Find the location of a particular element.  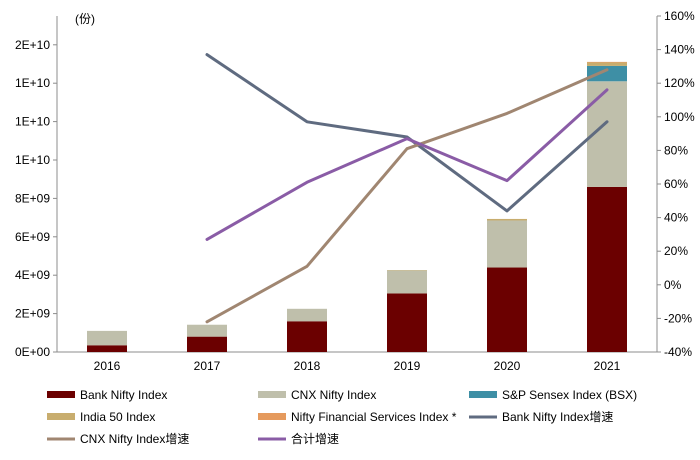

right-axis-tick-label: 60% is located at coordinates (676, 184).